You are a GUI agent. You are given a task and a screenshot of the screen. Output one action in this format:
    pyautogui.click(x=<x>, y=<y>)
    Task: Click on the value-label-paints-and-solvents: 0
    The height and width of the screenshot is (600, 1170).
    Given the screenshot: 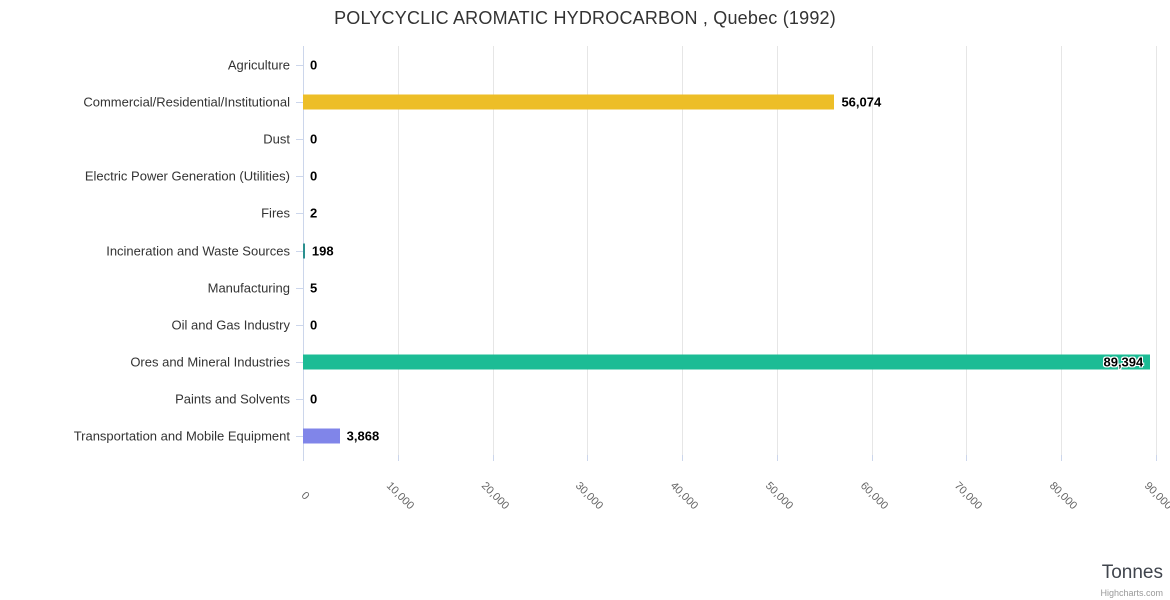 What is the action you would take?
    pyautogui.click(x=314, y=399)
    